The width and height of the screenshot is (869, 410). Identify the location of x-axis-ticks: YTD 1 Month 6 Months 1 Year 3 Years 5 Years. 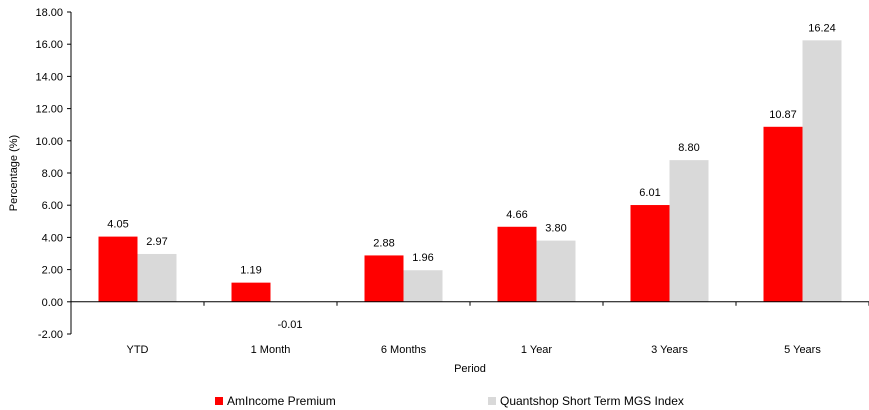
(474, 350).